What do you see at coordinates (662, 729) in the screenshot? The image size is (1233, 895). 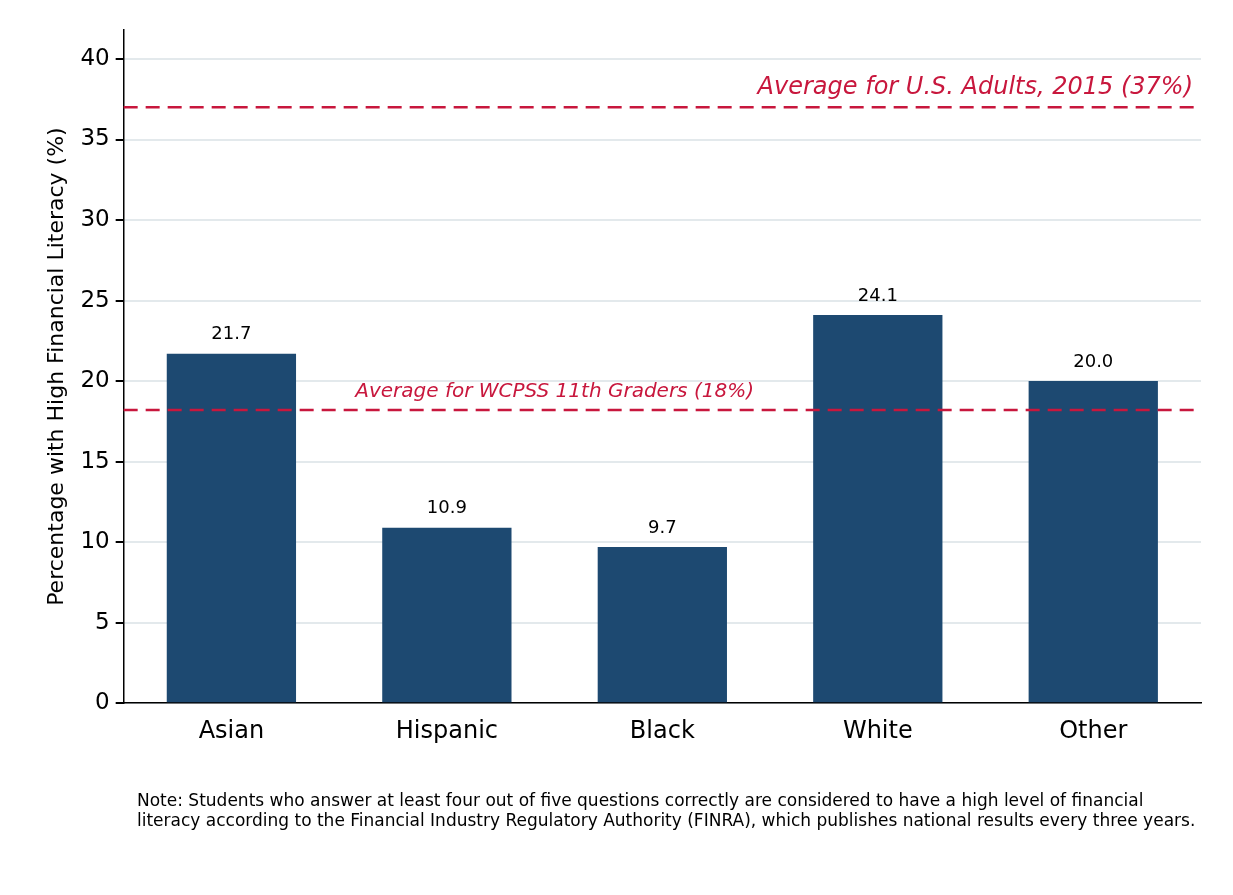 I see `x-tick-label: Black` at bounding box center [662, 729].